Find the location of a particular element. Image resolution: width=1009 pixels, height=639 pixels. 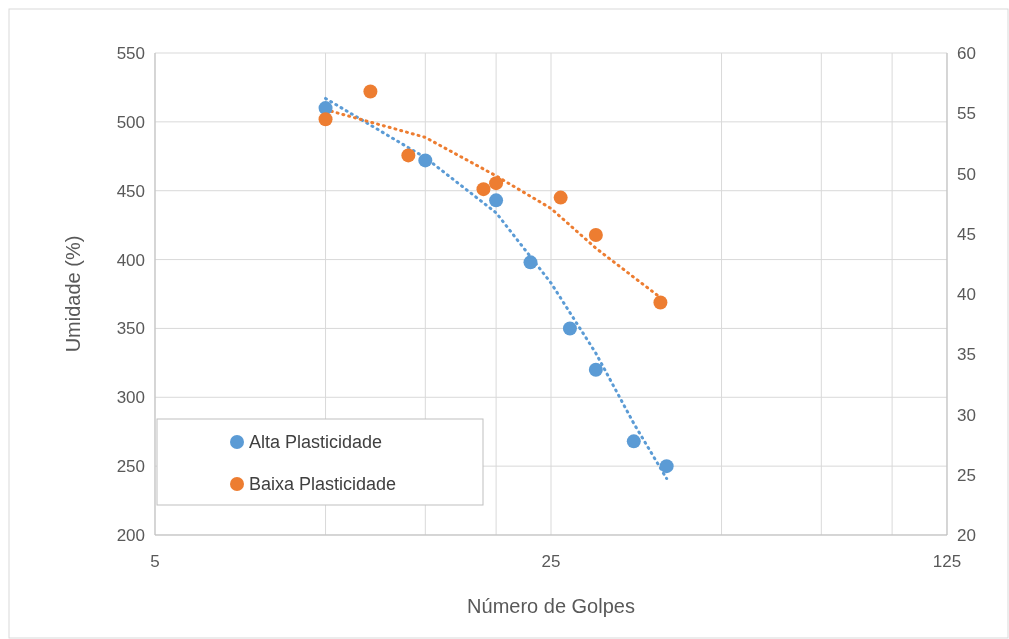

legend-label: Alta Plasticidade is located at coordinates (316, 442).